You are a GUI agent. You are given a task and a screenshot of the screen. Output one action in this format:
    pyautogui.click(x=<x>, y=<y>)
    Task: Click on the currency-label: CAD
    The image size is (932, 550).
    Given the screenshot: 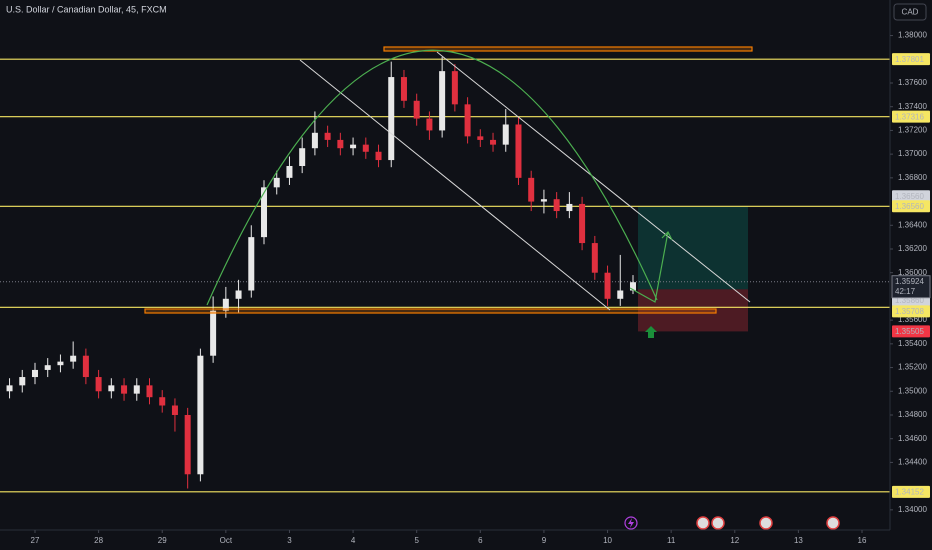 What is the action you would take?
    pyautogui.click(x=910, y=12)
    